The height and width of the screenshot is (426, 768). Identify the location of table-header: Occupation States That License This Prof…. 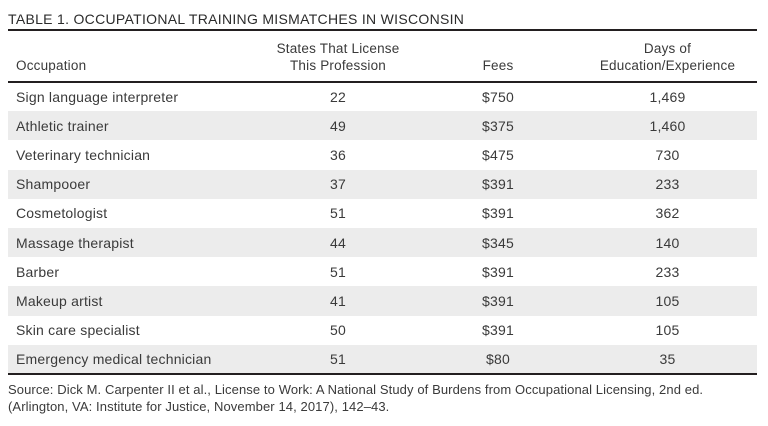
(382, 57).